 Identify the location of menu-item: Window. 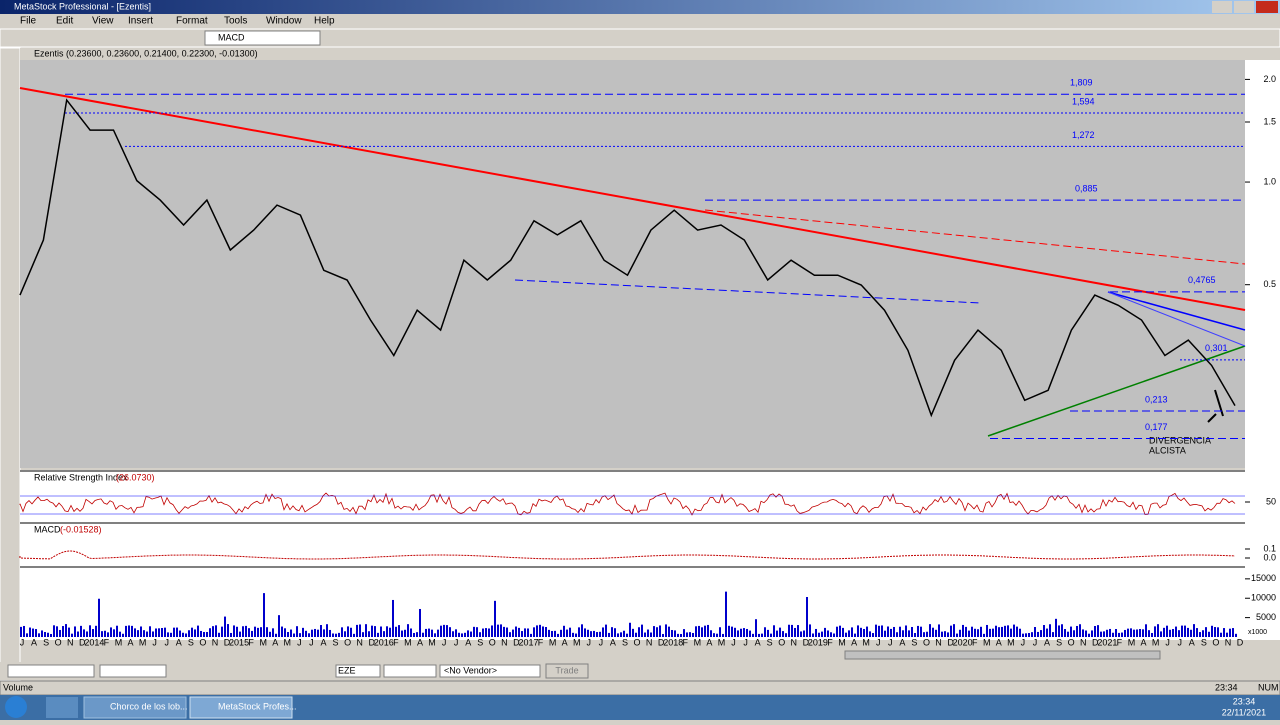
(284, 21).